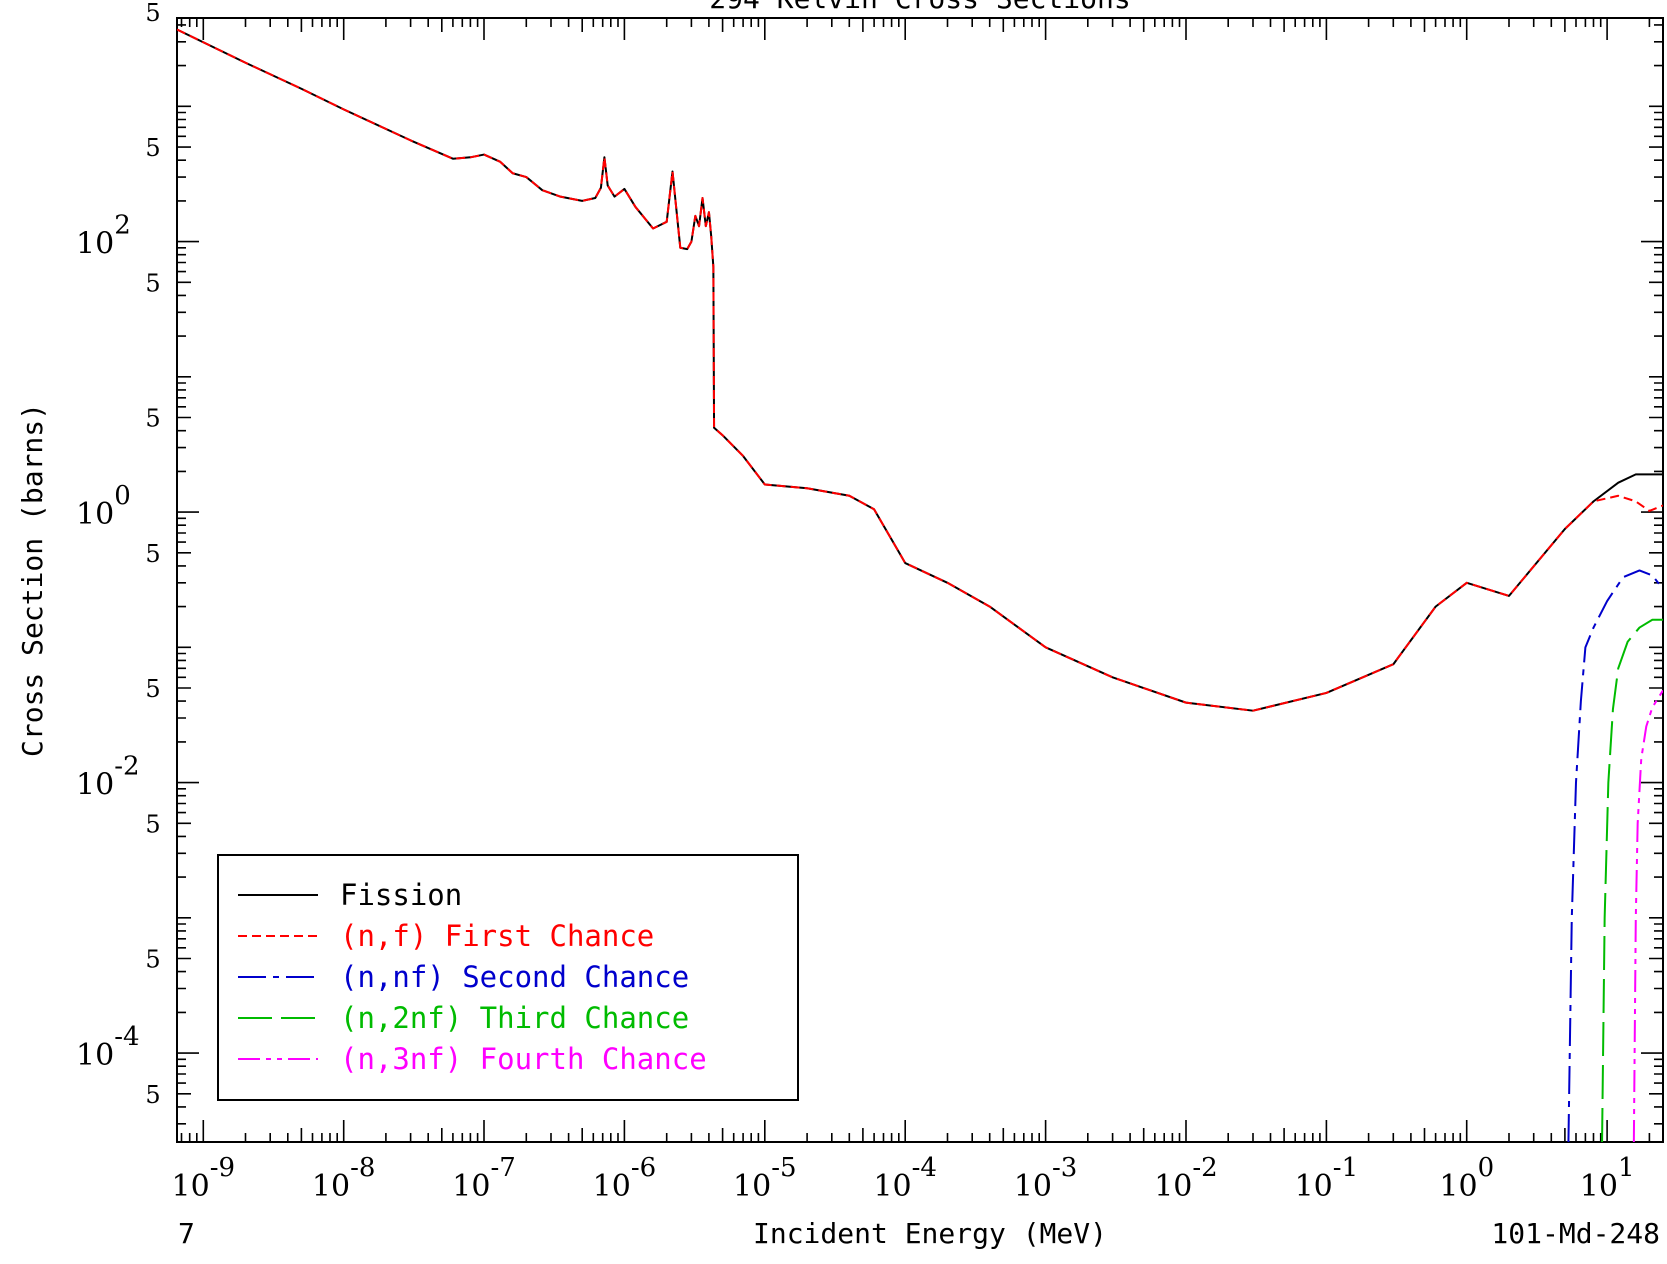 The image size is (1667, 1264). I want to click on x-tick-label: 10⁻², so click(1186, 1178).